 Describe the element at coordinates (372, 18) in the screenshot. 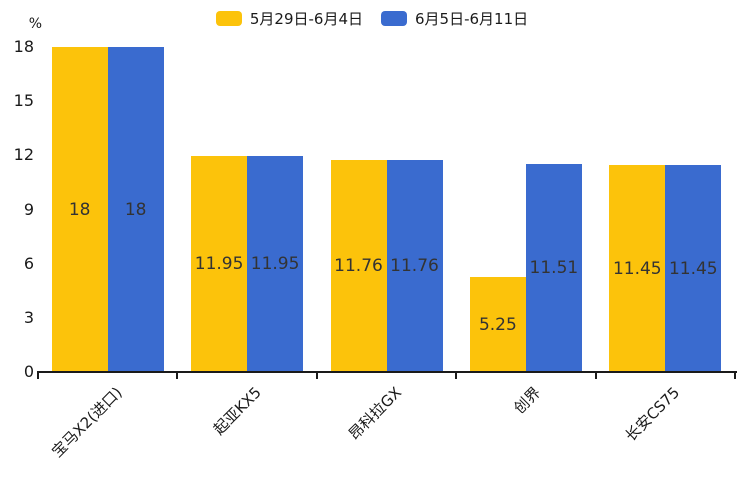

I see `legend: 5月29日-6月4日 6月5日-6月11日` at that location.